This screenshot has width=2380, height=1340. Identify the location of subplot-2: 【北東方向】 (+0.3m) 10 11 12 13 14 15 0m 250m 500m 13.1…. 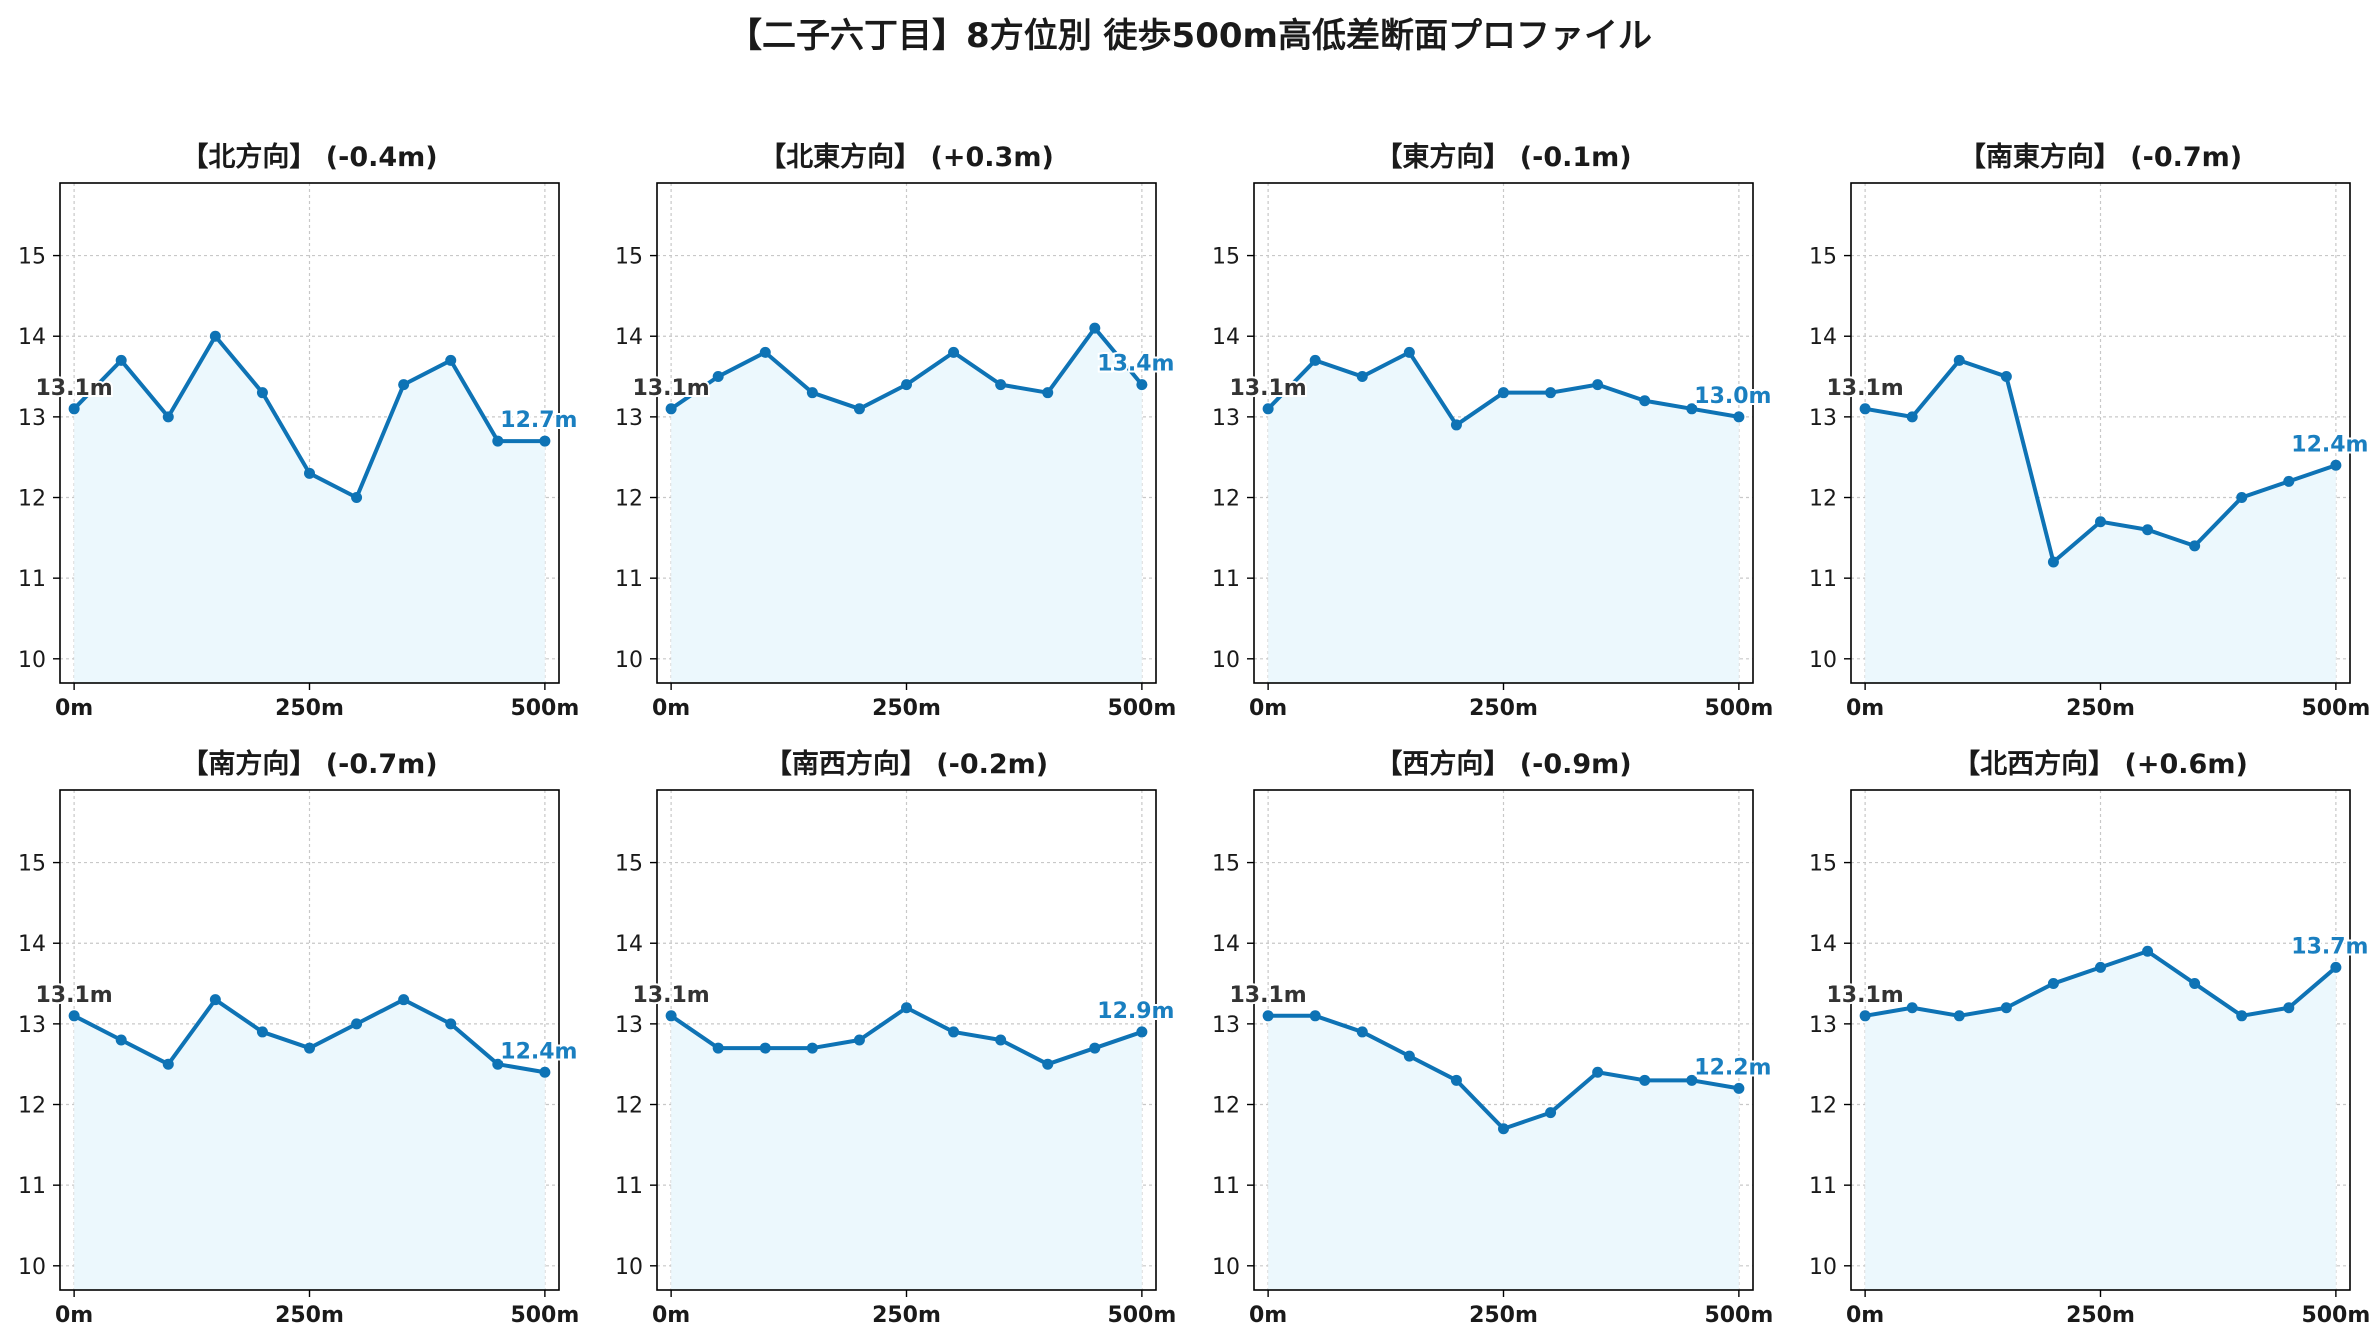
(895, 431).